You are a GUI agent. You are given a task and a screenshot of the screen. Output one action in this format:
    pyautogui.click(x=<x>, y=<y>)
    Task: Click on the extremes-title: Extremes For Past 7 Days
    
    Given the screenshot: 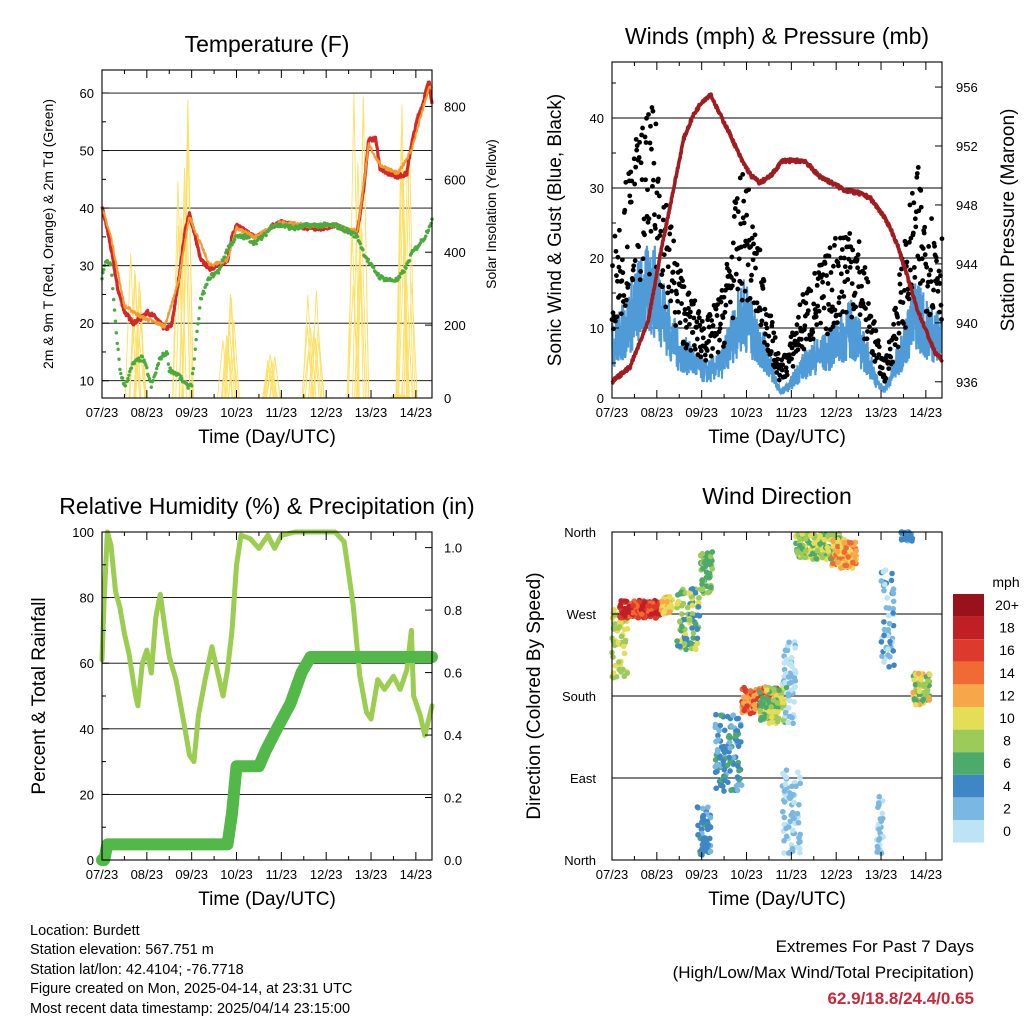 What is the action you would take?
    pyautogui.click(x=874, y=946)
    